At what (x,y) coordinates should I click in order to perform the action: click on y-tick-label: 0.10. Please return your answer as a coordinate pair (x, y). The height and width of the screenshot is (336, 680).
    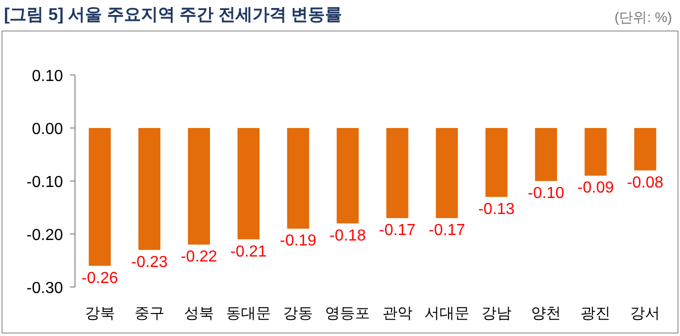
    Looking at the image, I should click on (48, 76).